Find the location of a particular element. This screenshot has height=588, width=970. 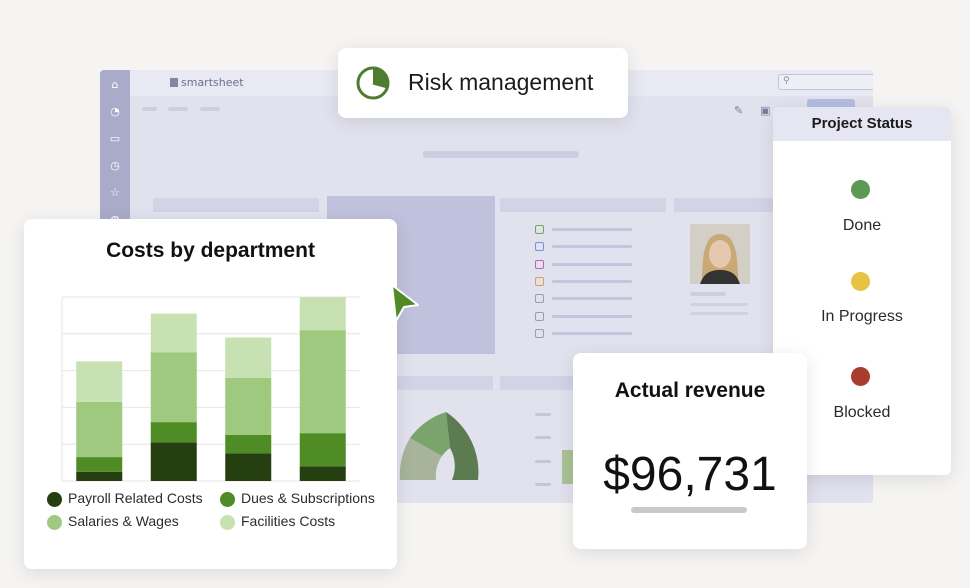

list-icon-note is located at coordinates (539, 281).